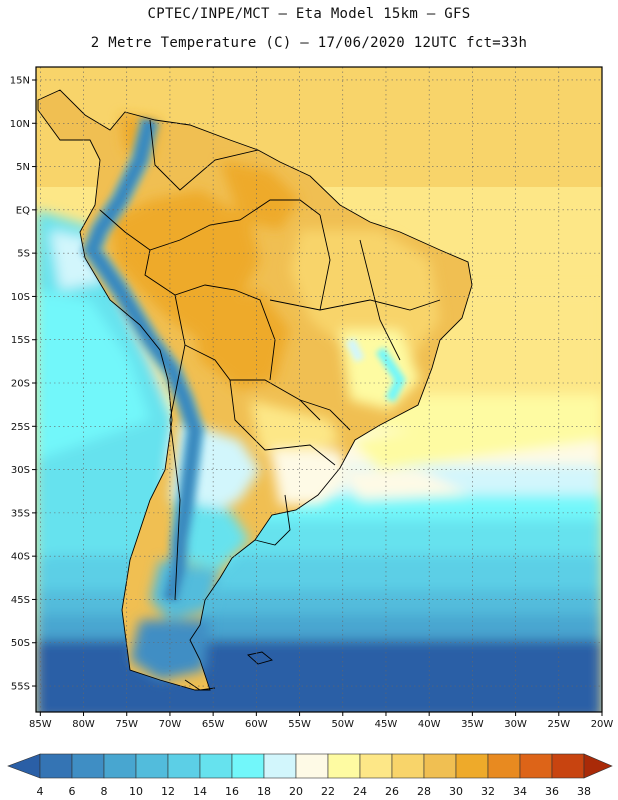  What do you see at coordinates (488, 791) in the screenshot?
I see `colorbar-tick-label: 32` at bounding box center [488, 791].